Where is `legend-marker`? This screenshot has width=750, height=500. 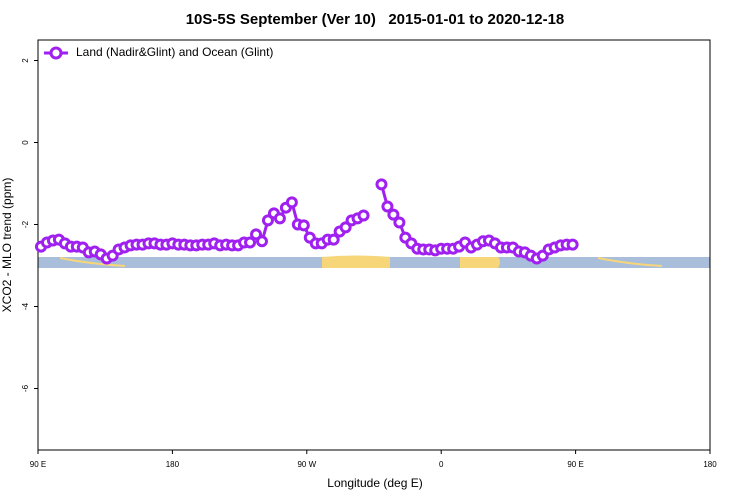
legend-marker is located at coordinates (56, 53).